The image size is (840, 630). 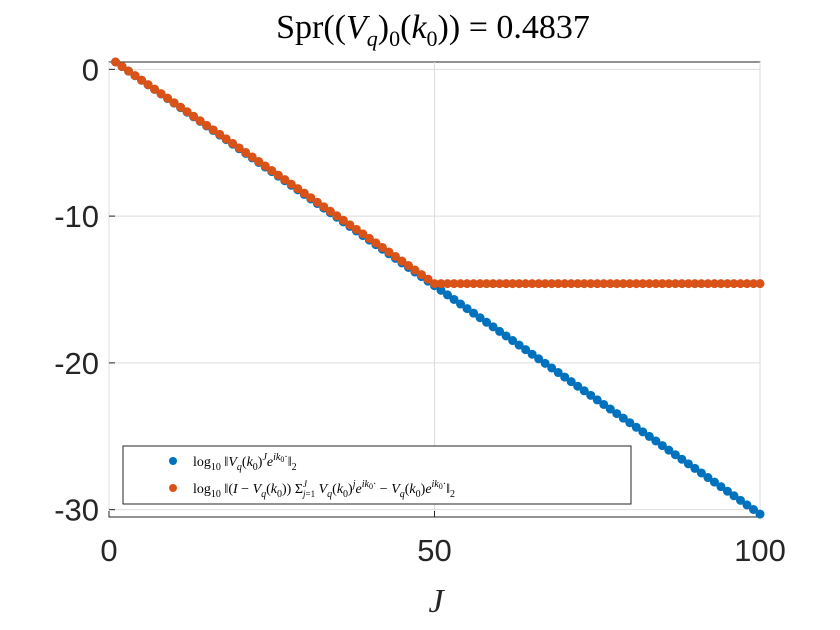 What do you see at coordinates (436, 601) in the screenshot?
I see `x-axis-label: J` at bounding box center [436, 601].